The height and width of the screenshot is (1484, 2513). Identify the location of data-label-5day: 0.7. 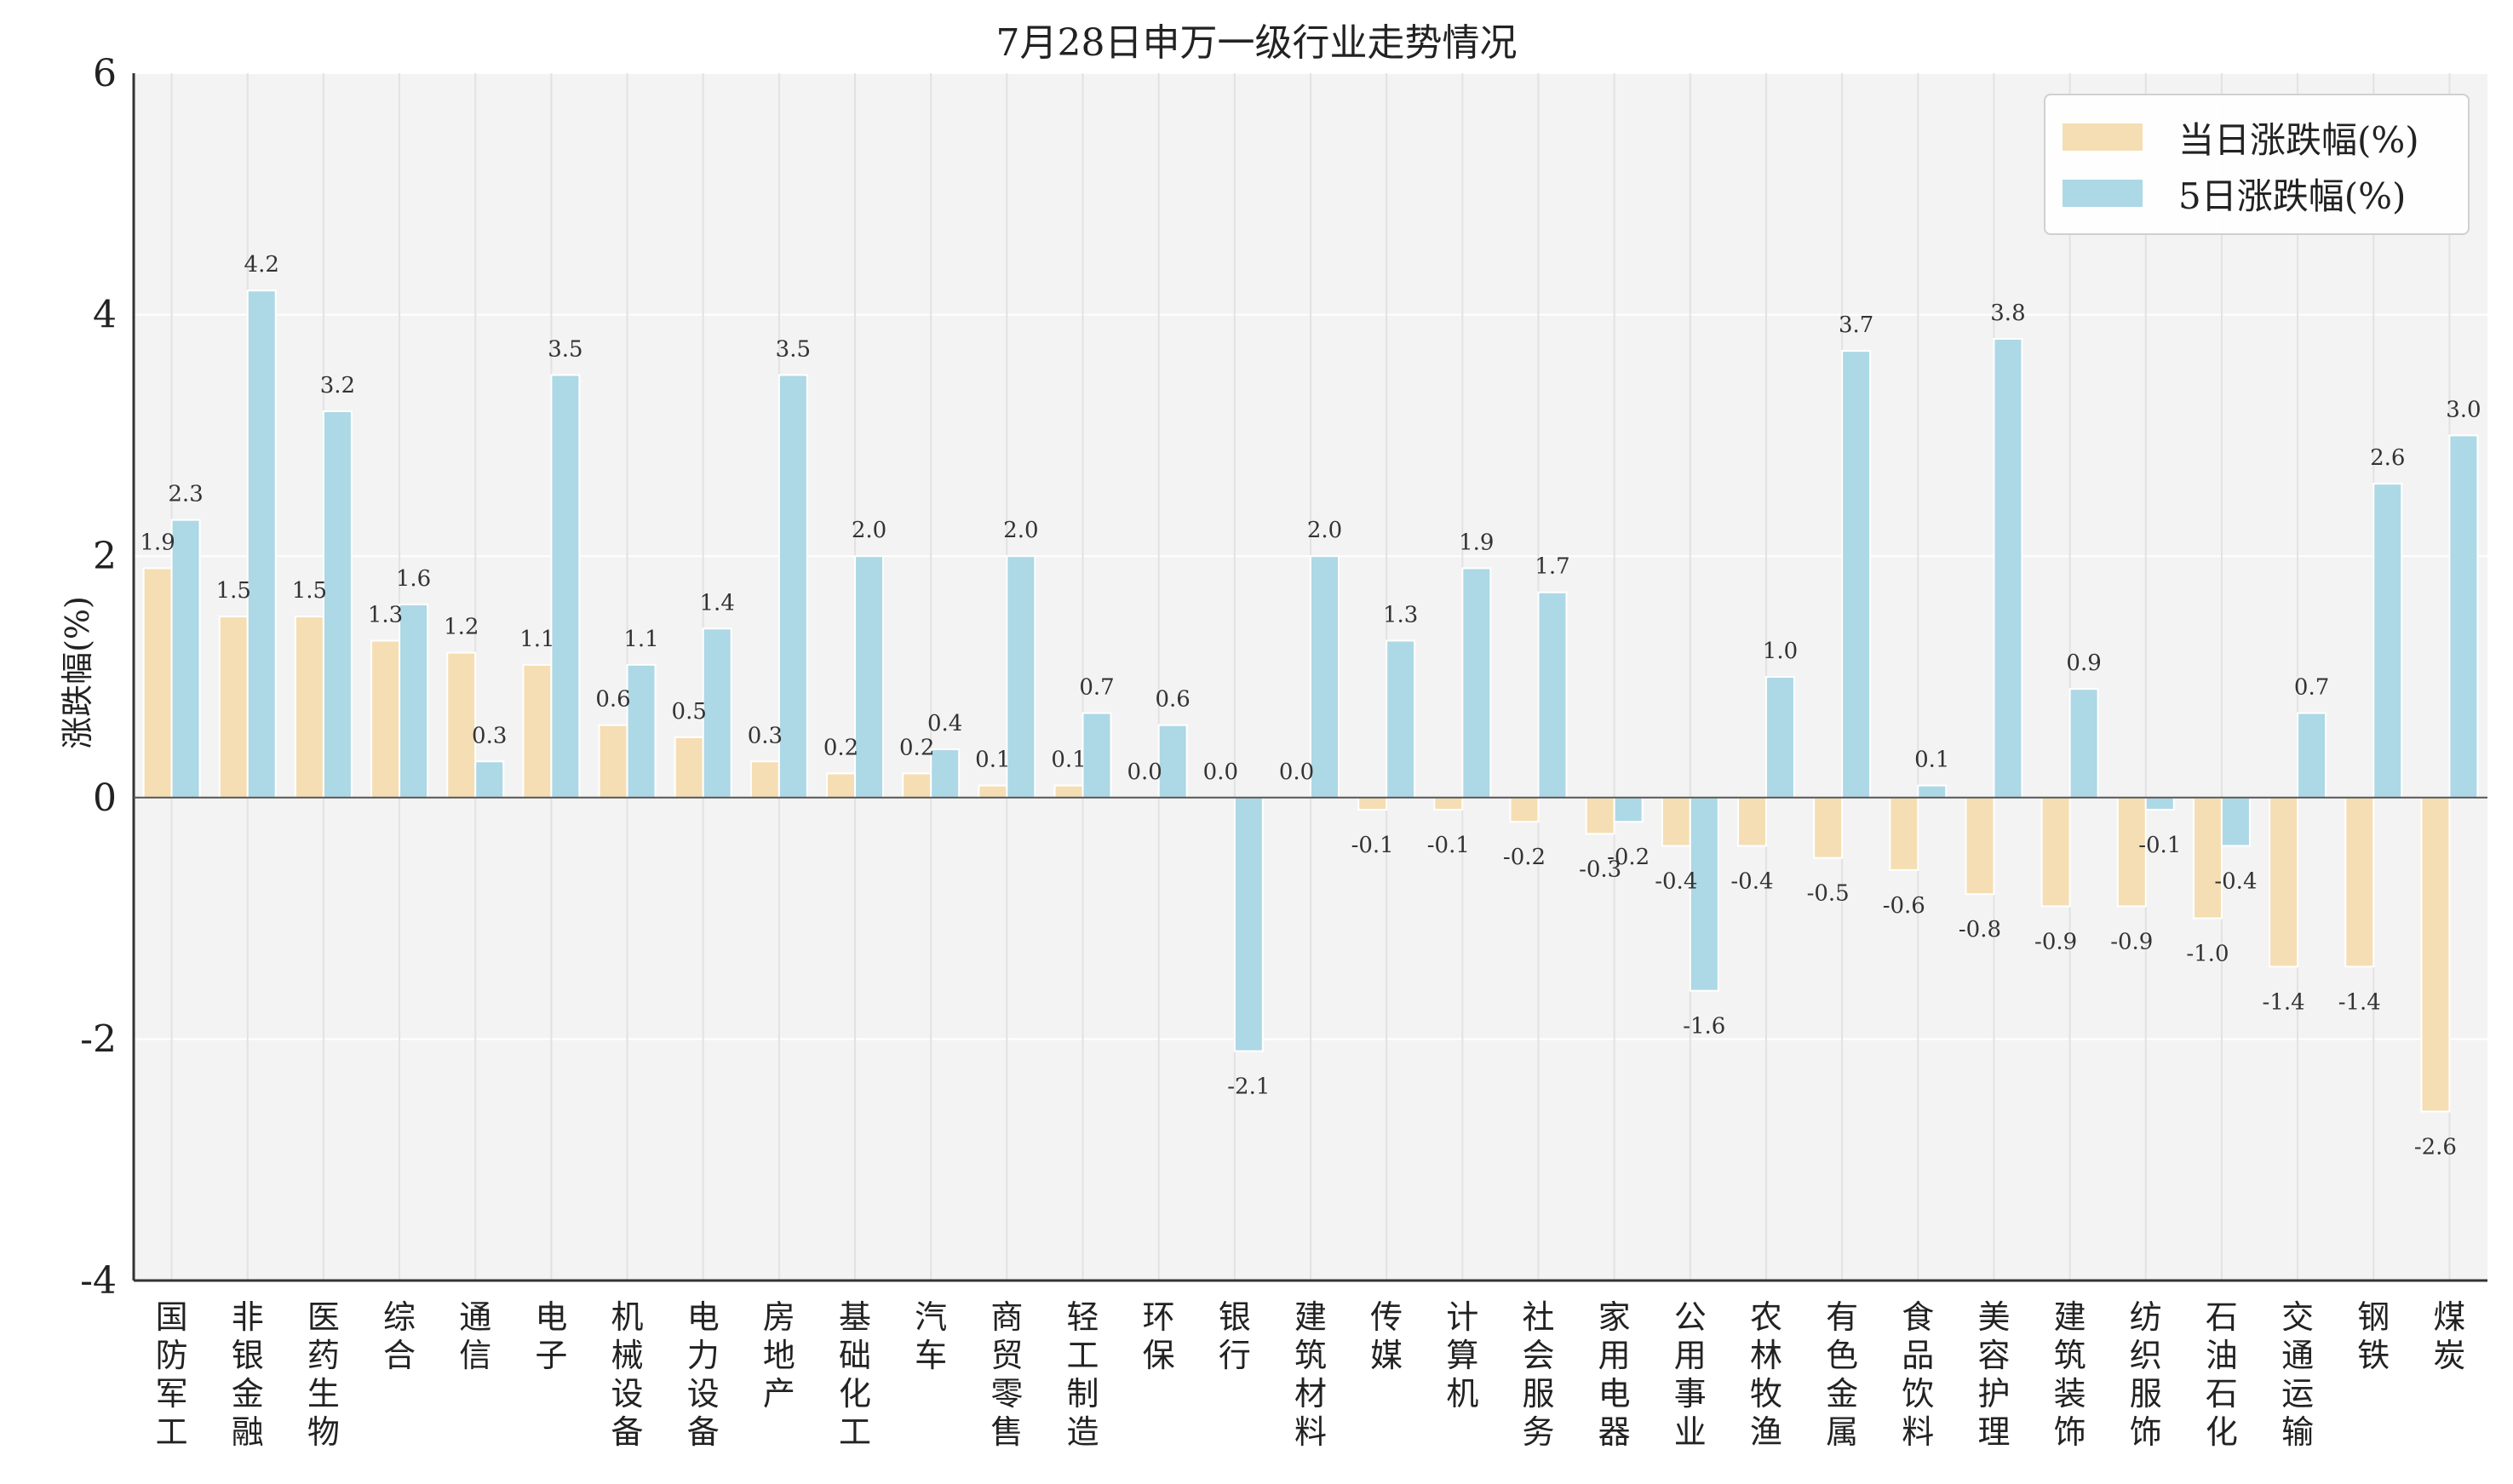
(2311, 688).